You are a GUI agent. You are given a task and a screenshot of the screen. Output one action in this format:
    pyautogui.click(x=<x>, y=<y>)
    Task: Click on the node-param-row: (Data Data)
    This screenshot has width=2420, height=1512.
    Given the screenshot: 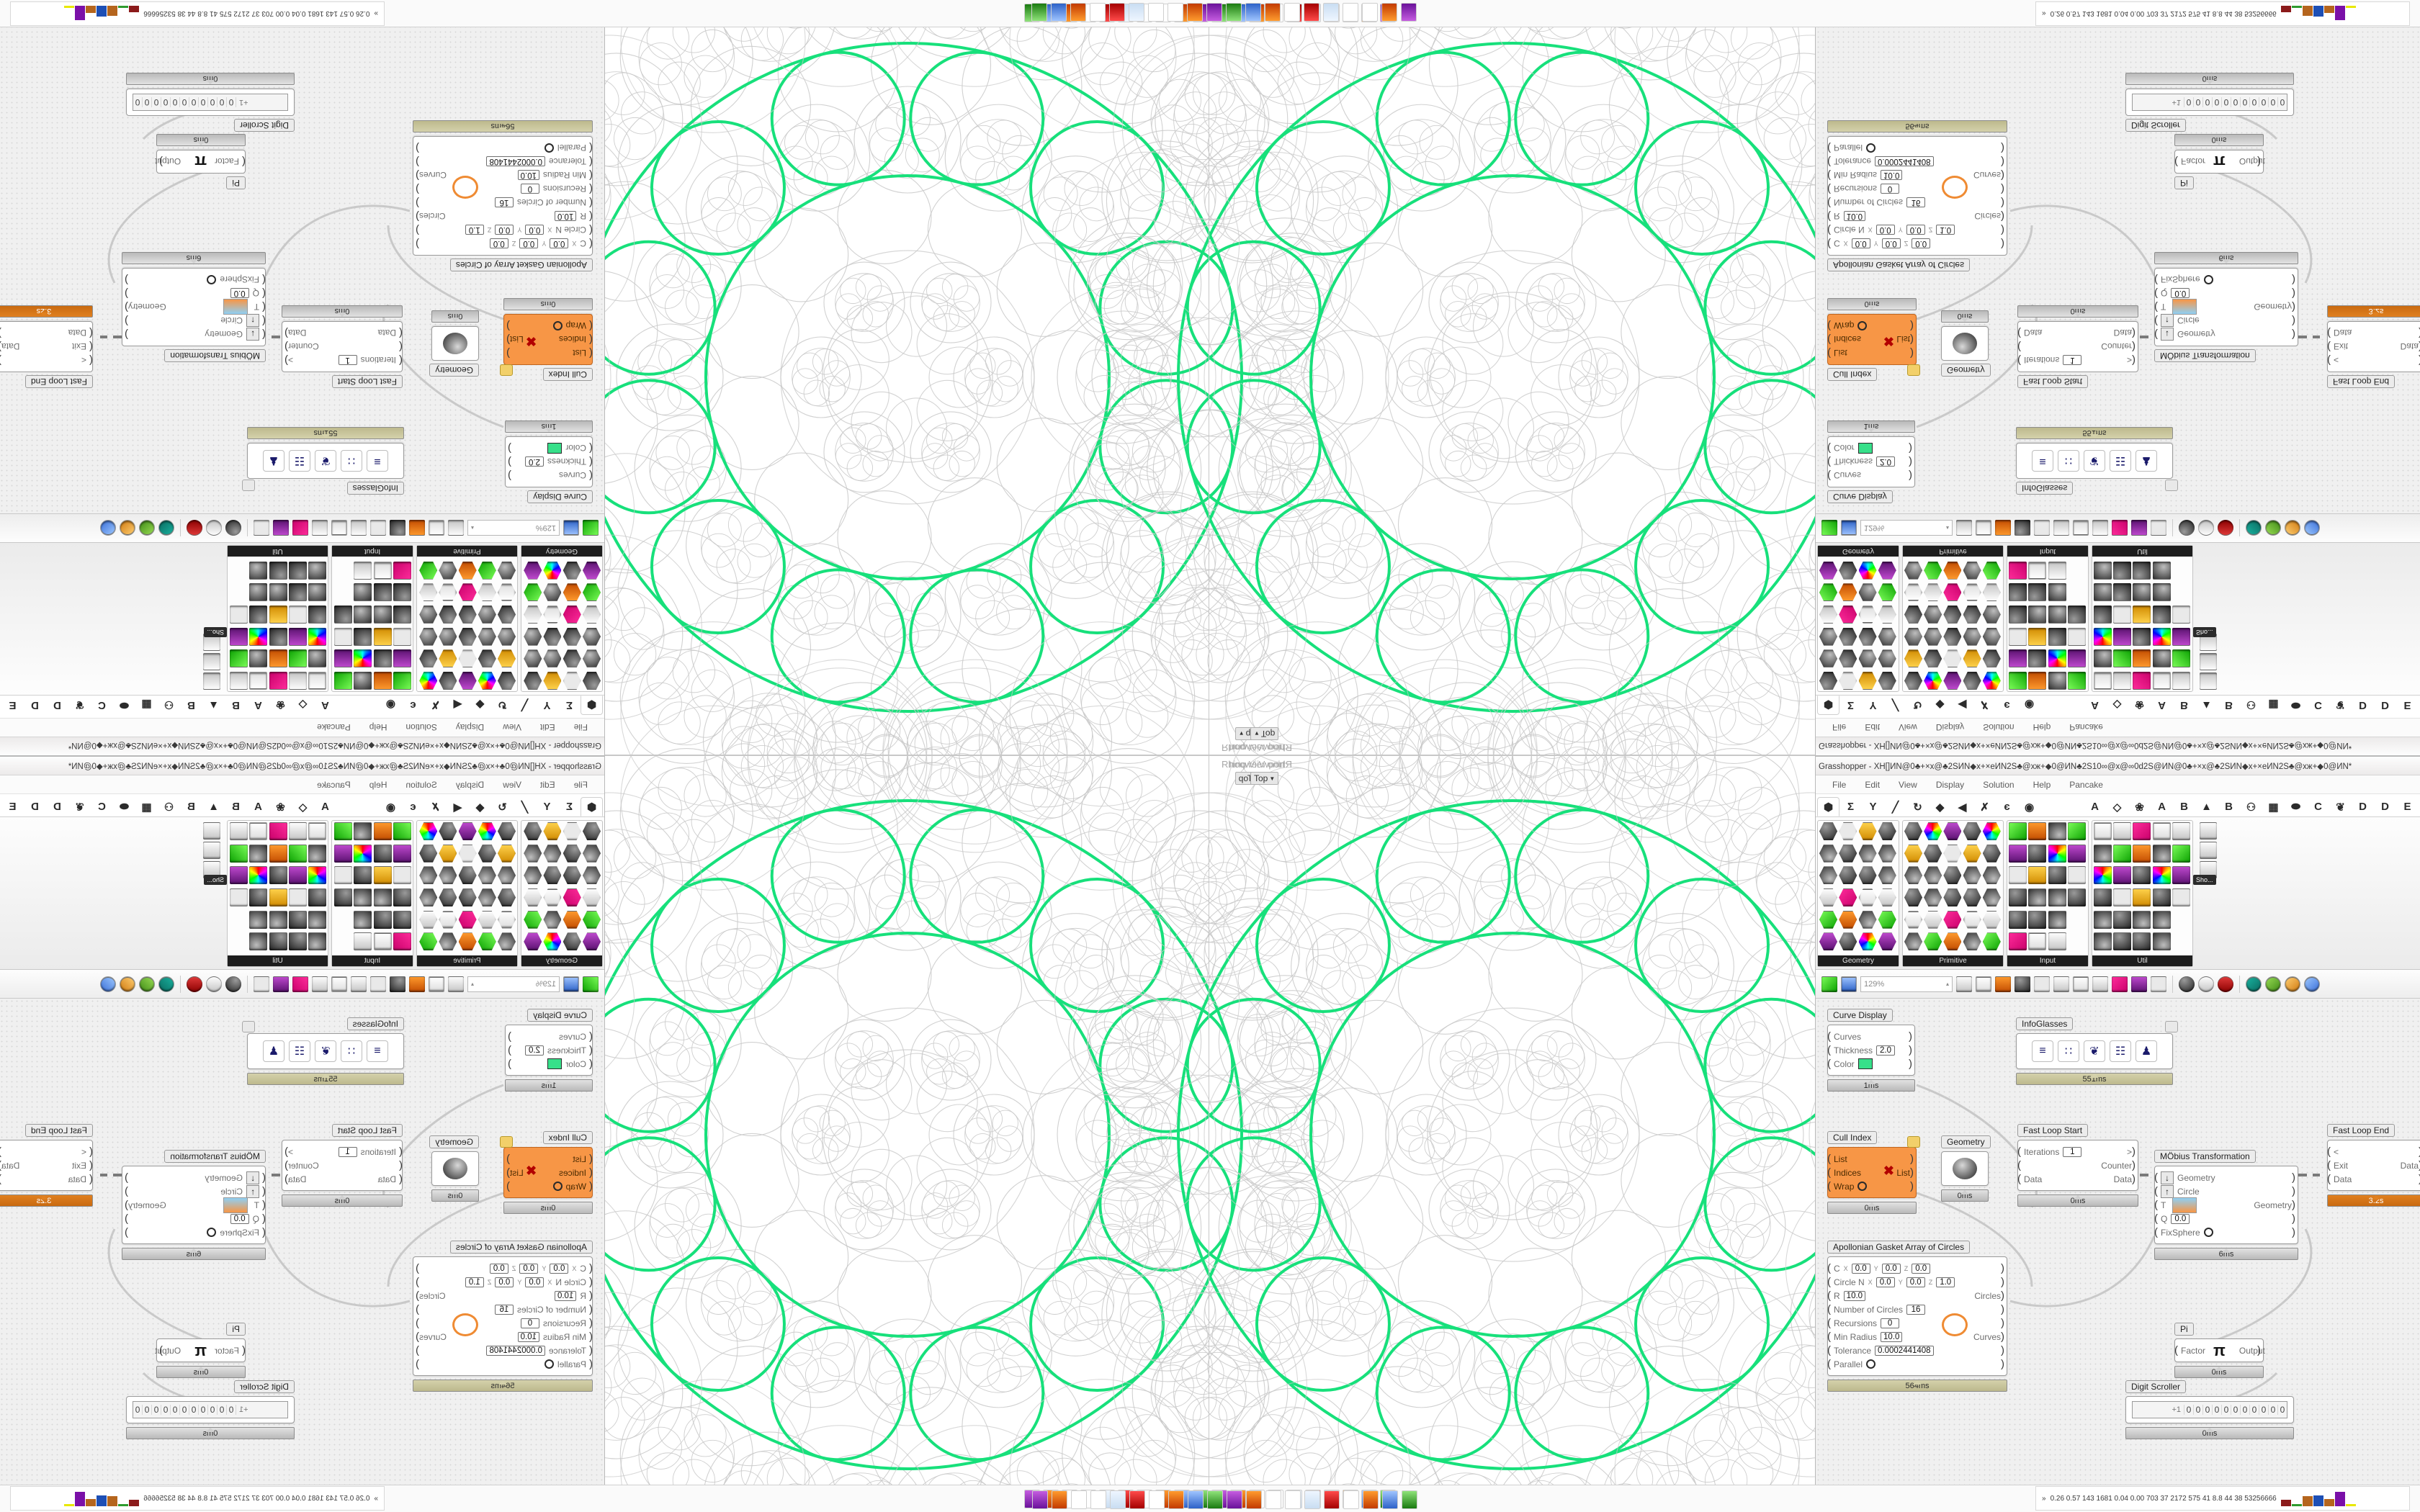 What is the action you would take?
    pyautogui.click(x=343, y=333)
    